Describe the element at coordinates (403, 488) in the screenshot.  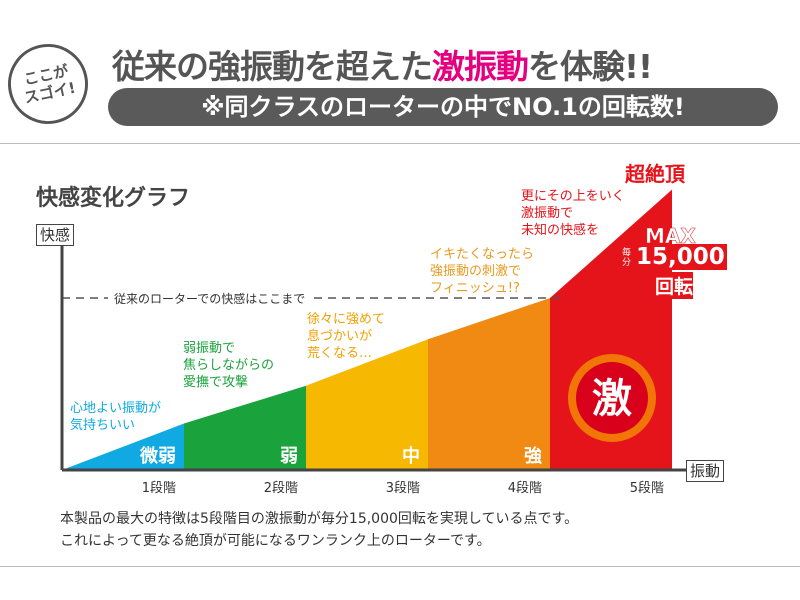
I see `x-tick-label: 3段階` at that location.